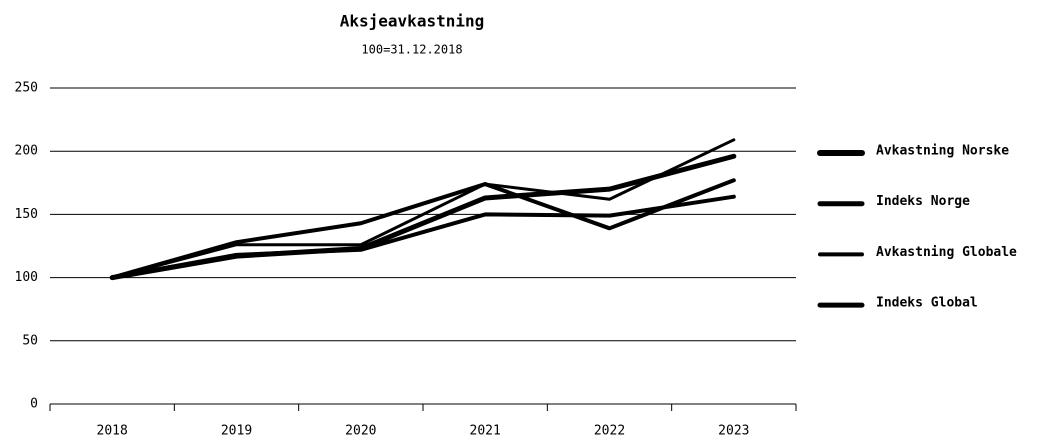 This screenshot has height=440, width=1057. What do you see at coordinates (946, 252) in the screenshot?
I see `legend-label: Avkastning Globale` at bounding box center [946, 252].